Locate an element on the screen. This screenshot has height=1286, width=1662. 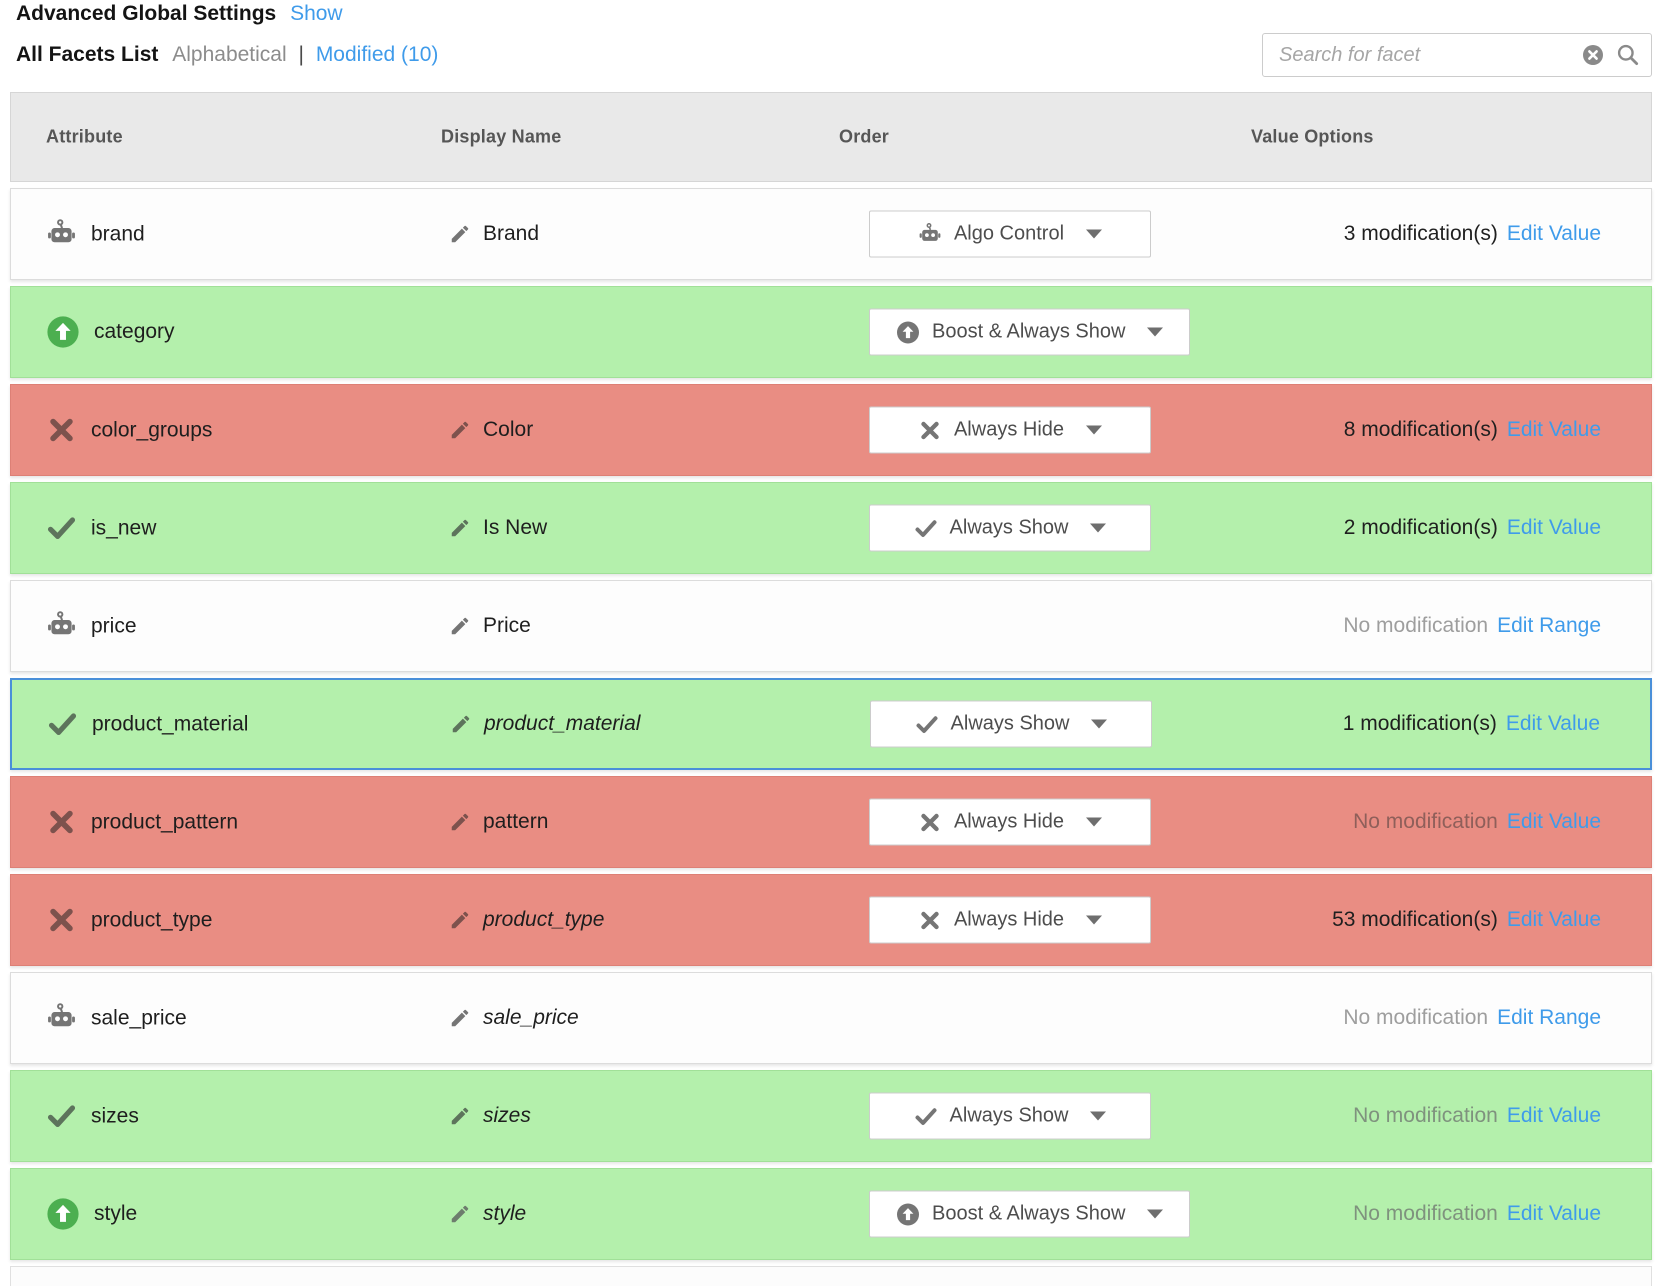
display-name: product_material is located at coordinates (562, 723).